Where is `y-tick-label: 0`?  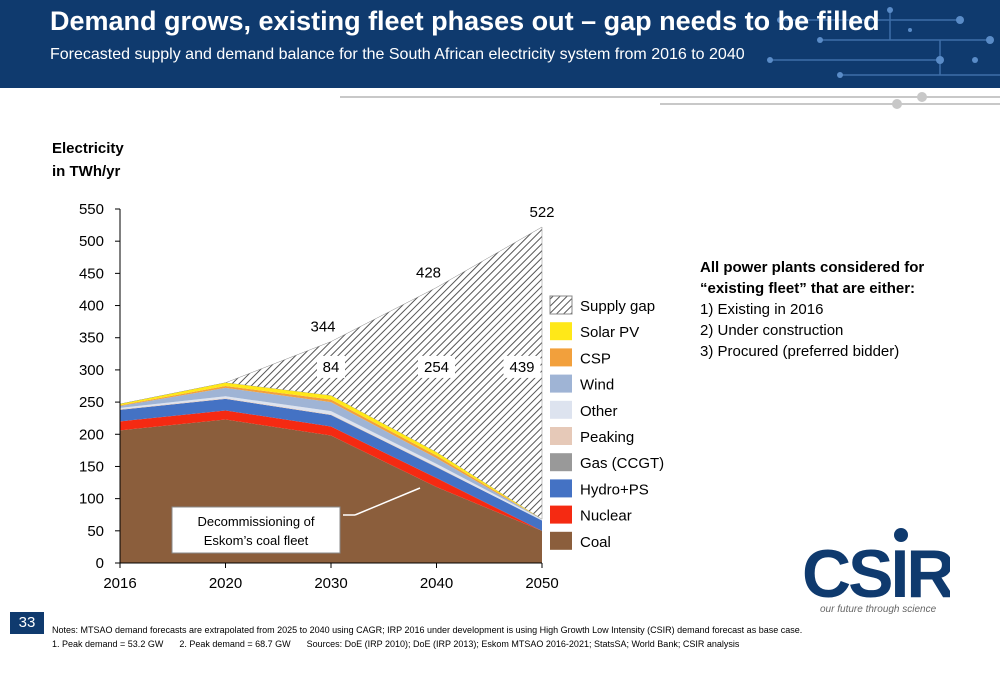 y-tick-label: 0 is located at coordinates (100, 563).